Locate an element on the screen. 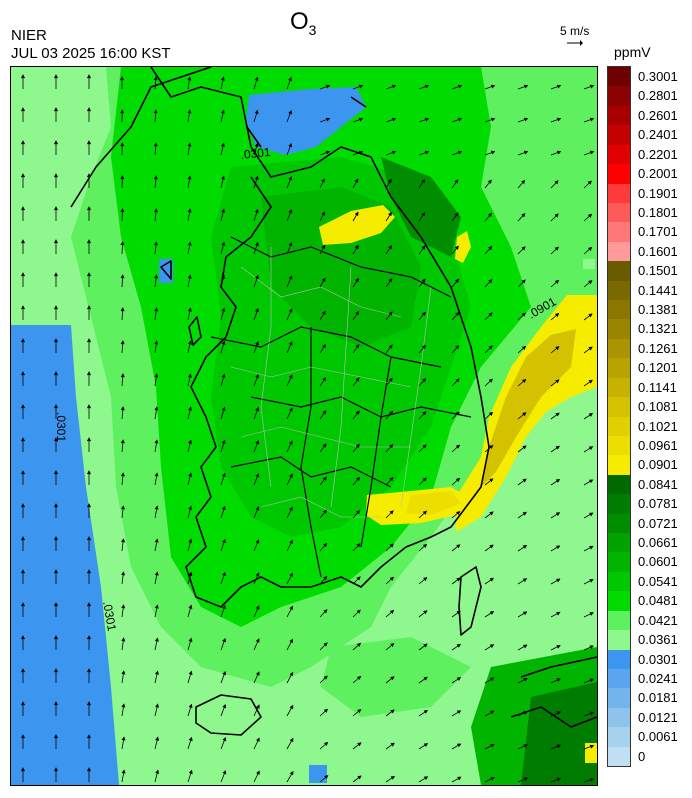  colorbar-label: 0.2801 is located at coordinates (658, 96).